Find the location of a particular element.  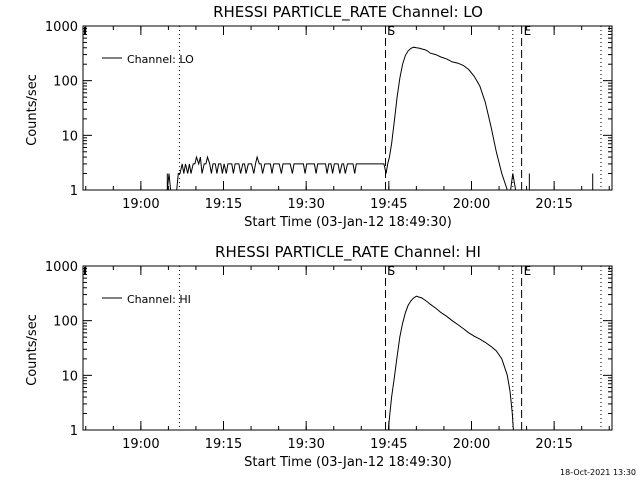

y-axis-label-hi: Counts/sec is located at coordinates (32, 350).